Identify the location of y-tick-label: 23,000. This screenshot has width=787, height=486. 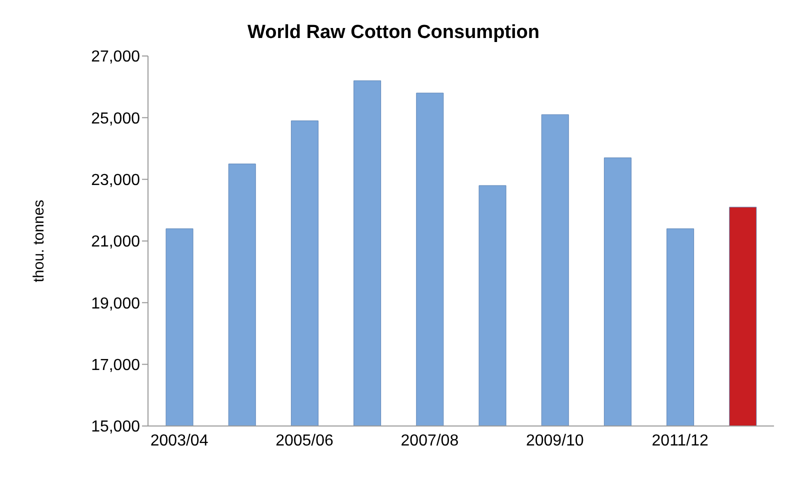
(115, 181).